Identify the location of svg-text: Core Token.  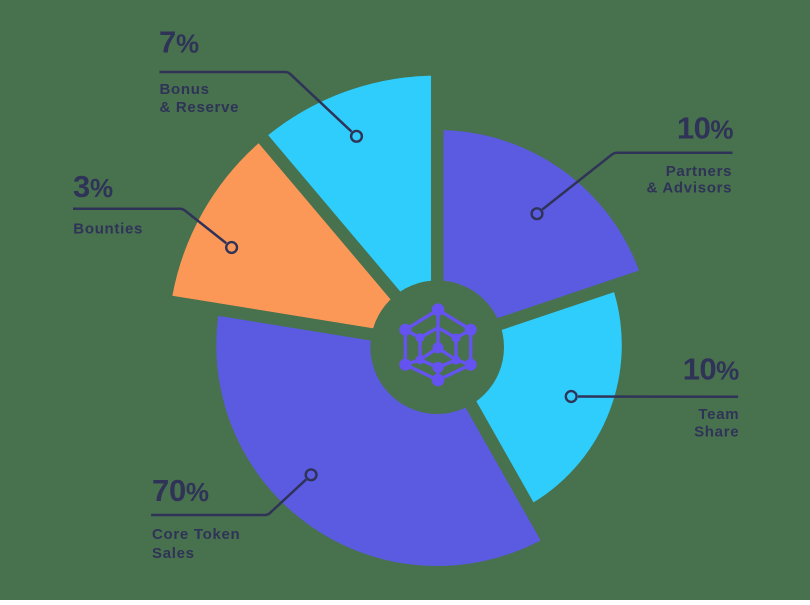
(196, 534).